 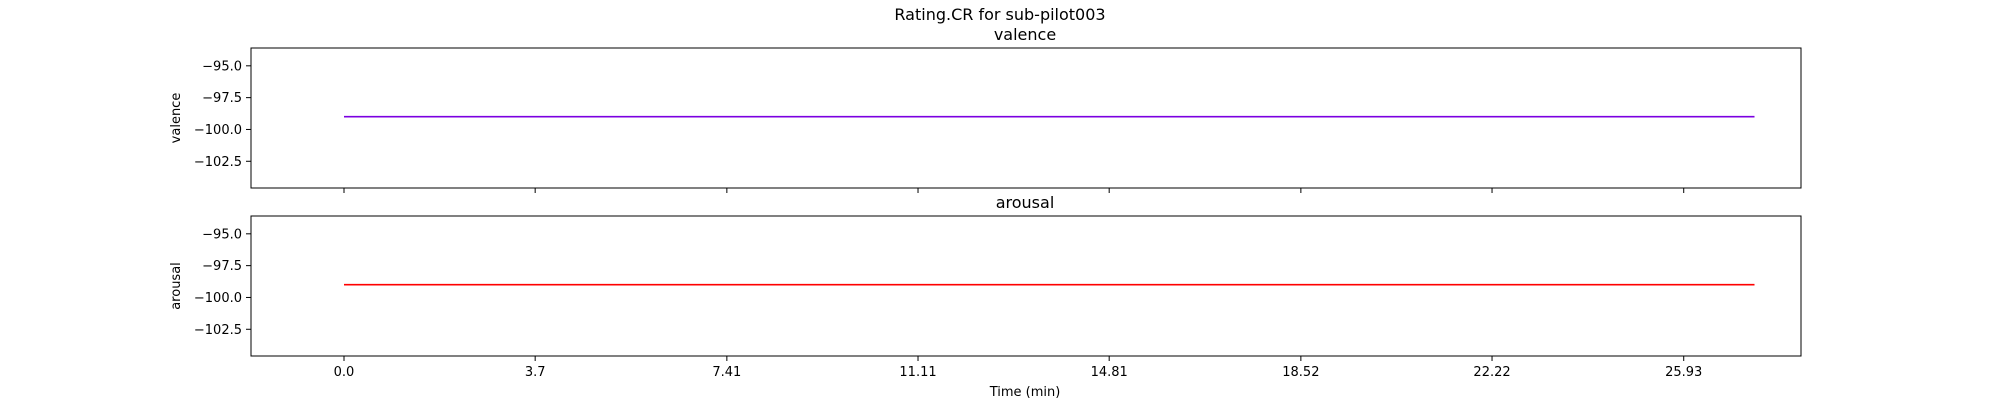 What do you see at coordinates (222, 114) in the screenshot?
I see `valence-y-ticks: −95.0 −97.5 −100.0 −102.5` at bounding box center [222, 114].